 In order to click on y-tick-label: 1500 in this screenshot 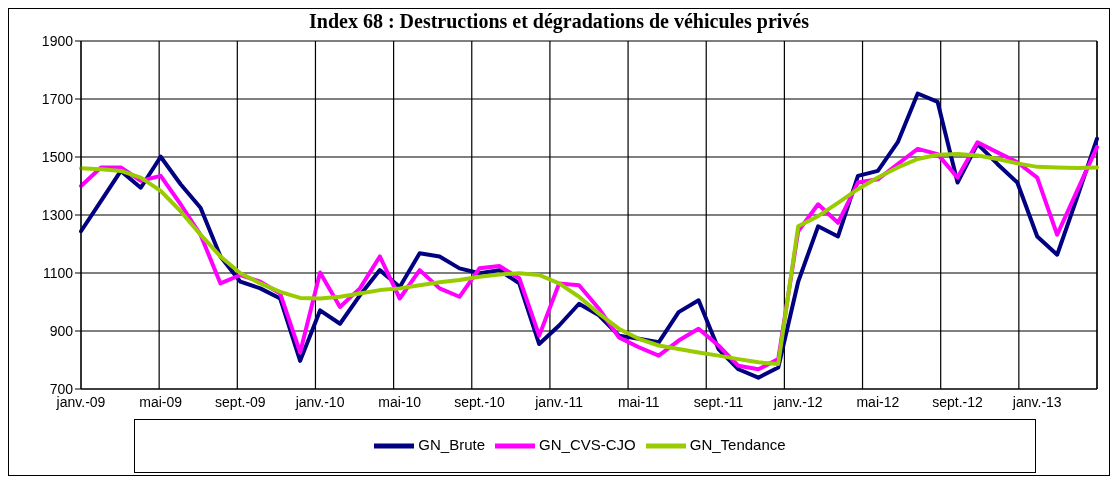, I will do `click(57, 156)`.